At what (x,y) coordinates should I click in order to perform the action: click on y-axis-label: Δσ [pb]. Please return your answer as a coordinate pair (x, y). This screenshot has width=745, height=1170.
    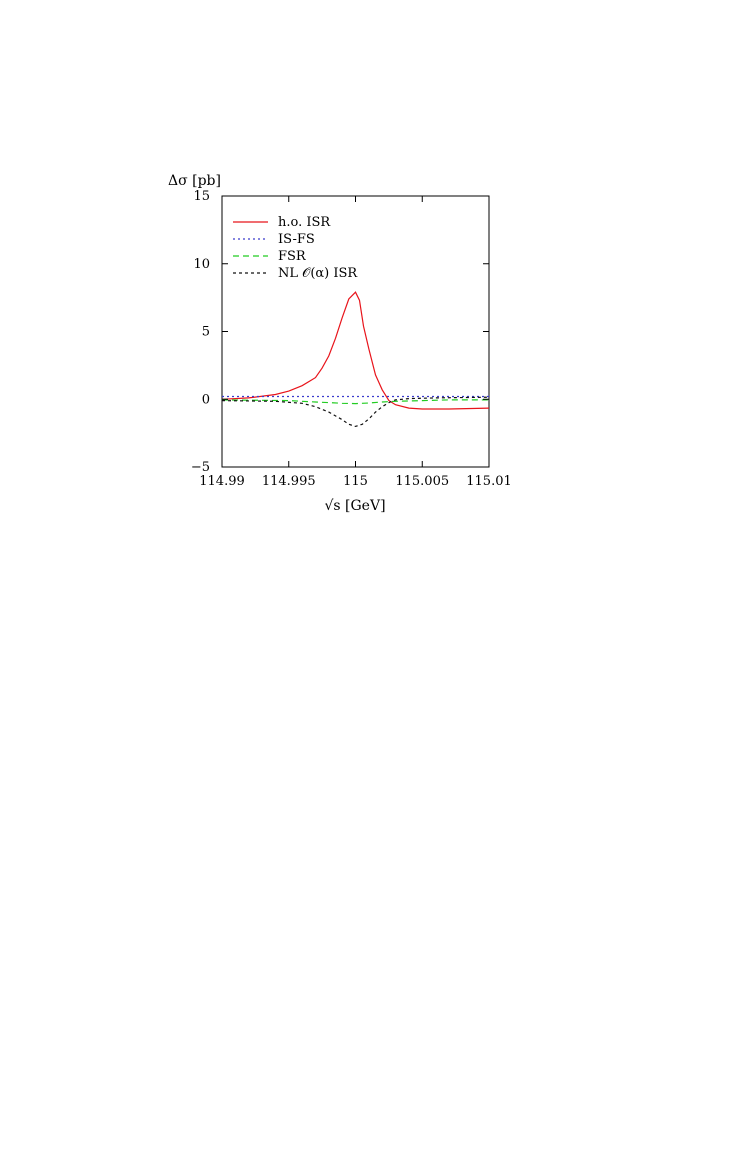
    Looking at the image, I should click on (194, 181).